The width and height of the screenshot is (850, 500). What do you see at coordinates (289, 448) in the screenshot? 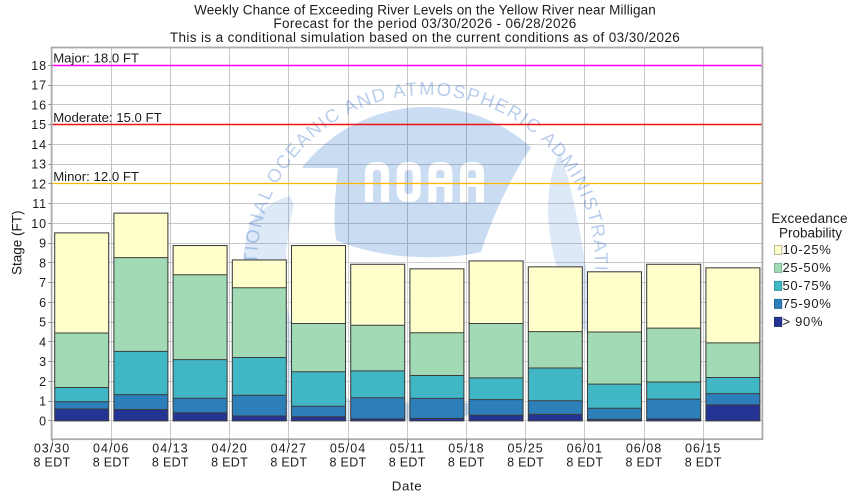
I see `svg-text: 04/27` at bounding box center [289, 448].